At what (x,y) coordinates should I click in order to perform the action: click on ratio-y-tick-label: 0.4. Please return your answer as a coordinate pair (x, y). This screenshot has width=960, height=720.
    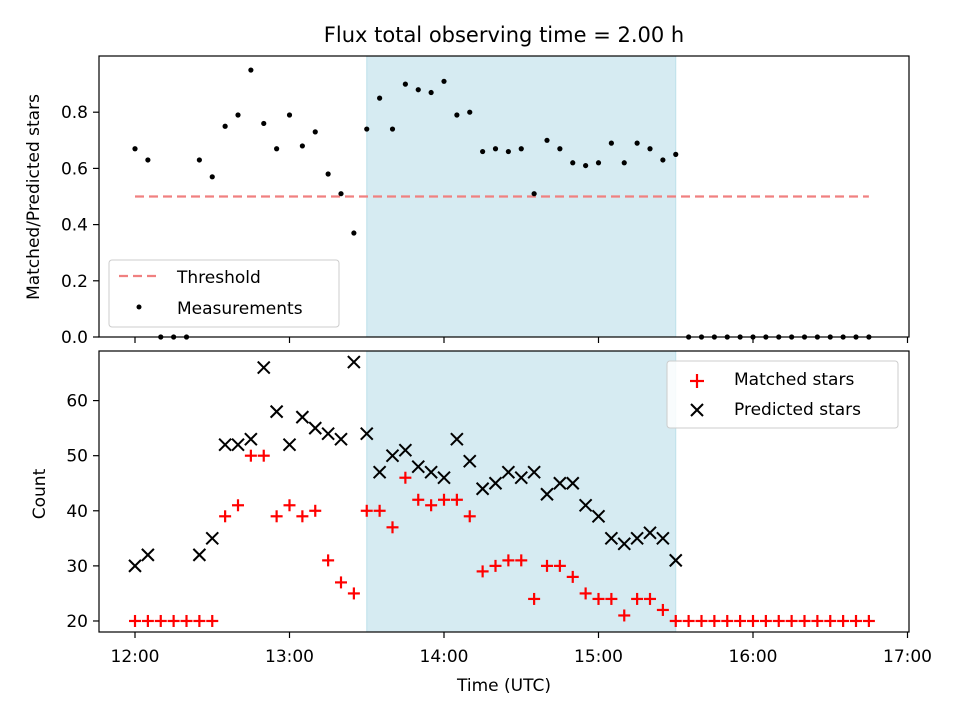
    Looking at the image, I should click on (74, 226).